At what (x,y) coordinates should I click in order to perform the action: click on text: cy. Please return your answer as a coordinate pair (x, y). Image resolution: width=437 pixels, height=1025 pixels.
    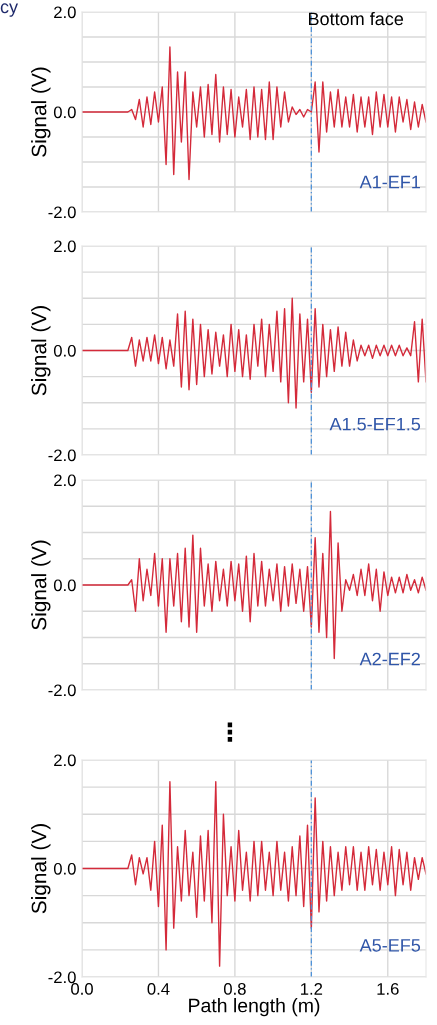
    Looking at the image, I should click on (9, 10).